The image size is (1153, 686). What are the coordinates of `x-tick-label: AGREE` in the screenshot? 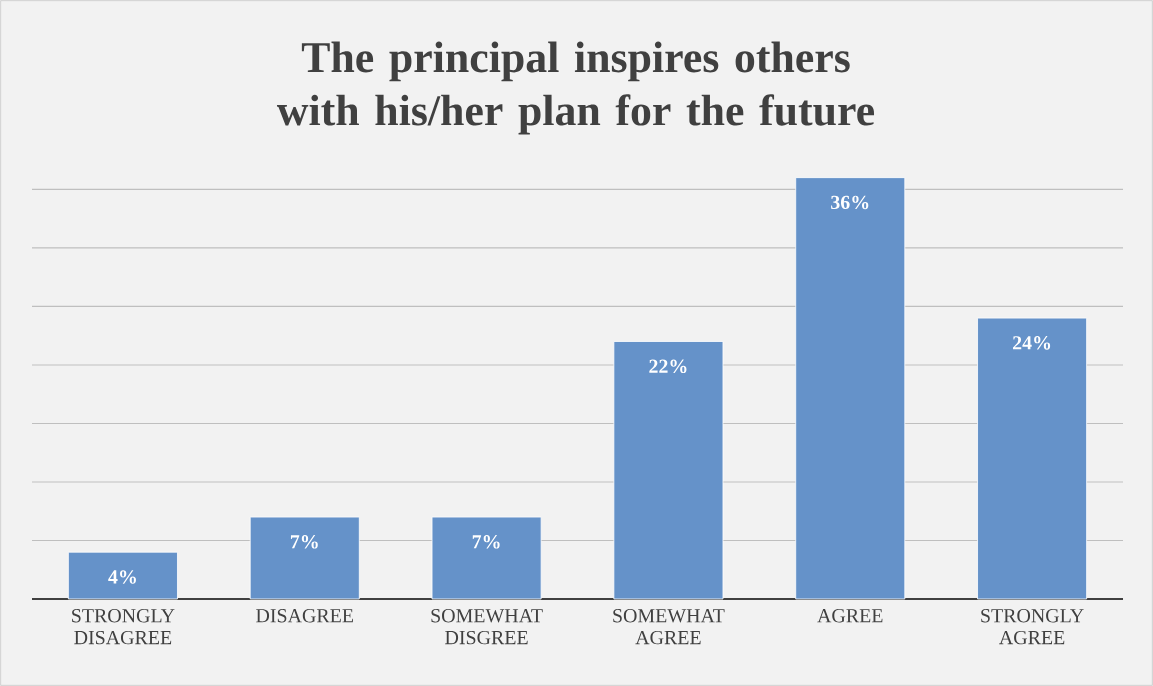 It's located at (850, 616).